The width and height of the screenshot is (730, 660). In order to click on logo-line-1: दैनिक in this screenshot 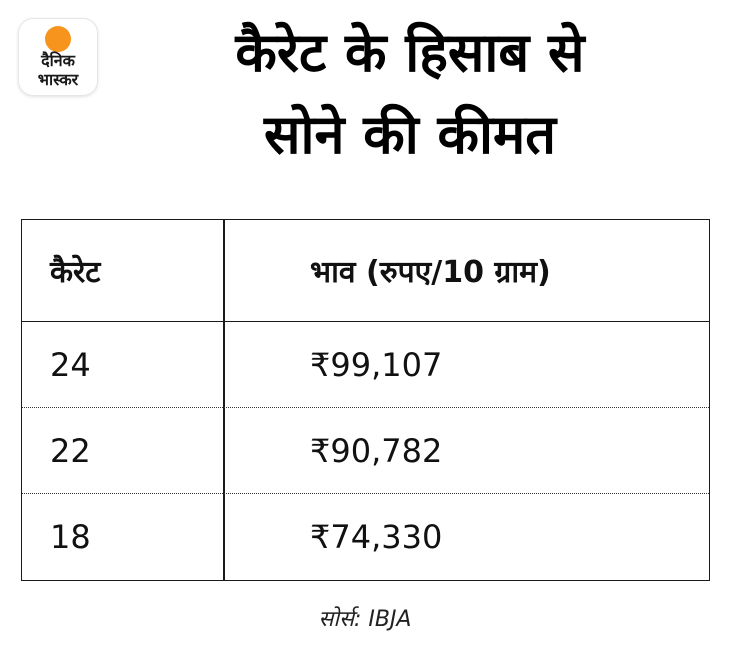, I will do `click(58, 60)`.